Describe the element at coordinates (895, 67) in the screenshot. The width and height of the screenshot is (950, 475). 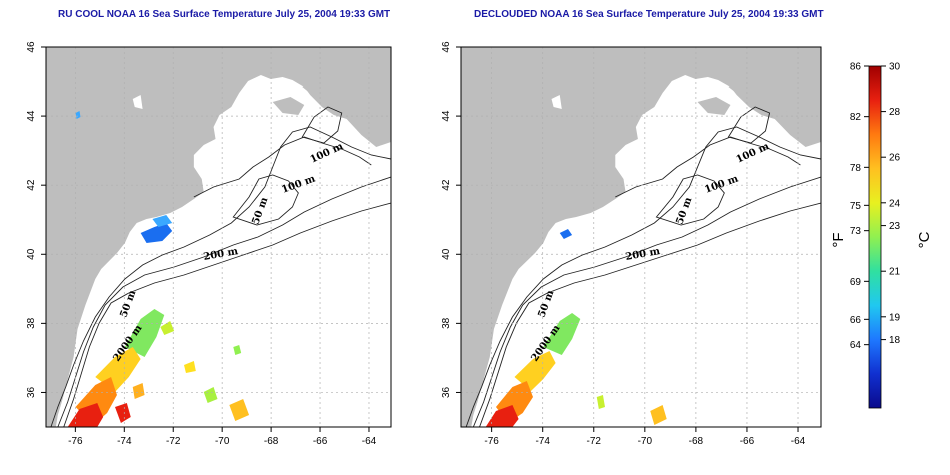
I see `celsius-tick-label: 30` at that location.